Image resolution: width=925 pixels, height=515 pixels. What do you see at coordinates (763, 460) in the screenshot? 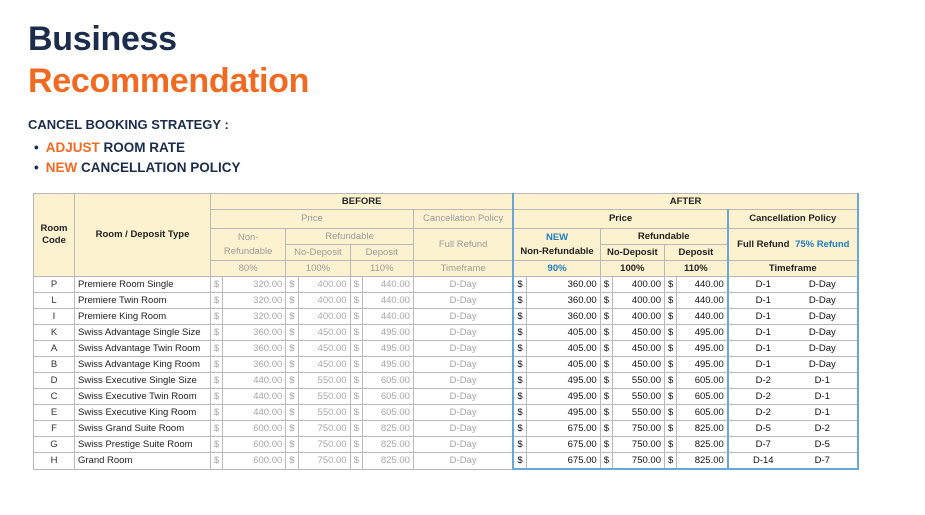
I see `after-full-refund-value: D-14` at bounding box center [763, 460].